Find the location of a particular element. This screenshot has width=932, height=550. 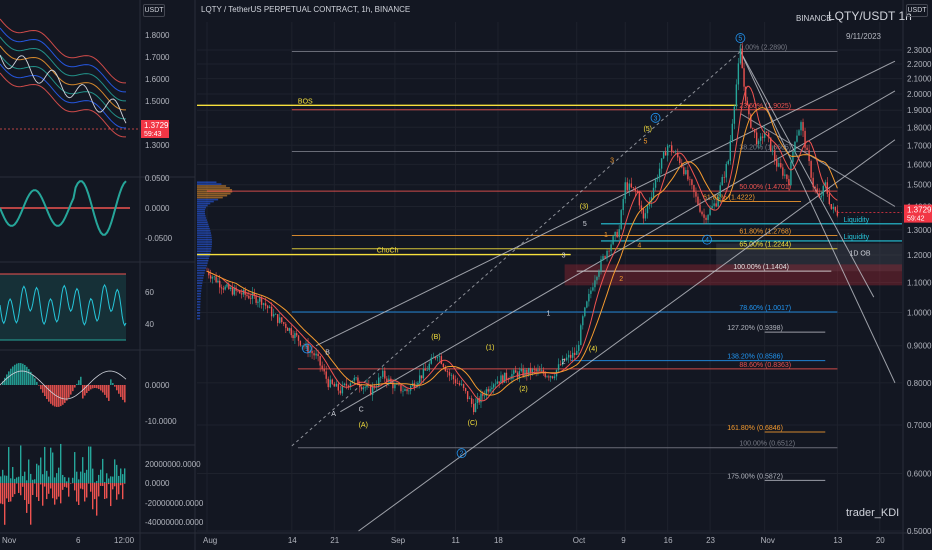

fib-label: 50.00% (1.4701) is located at coordinates (765, 187).